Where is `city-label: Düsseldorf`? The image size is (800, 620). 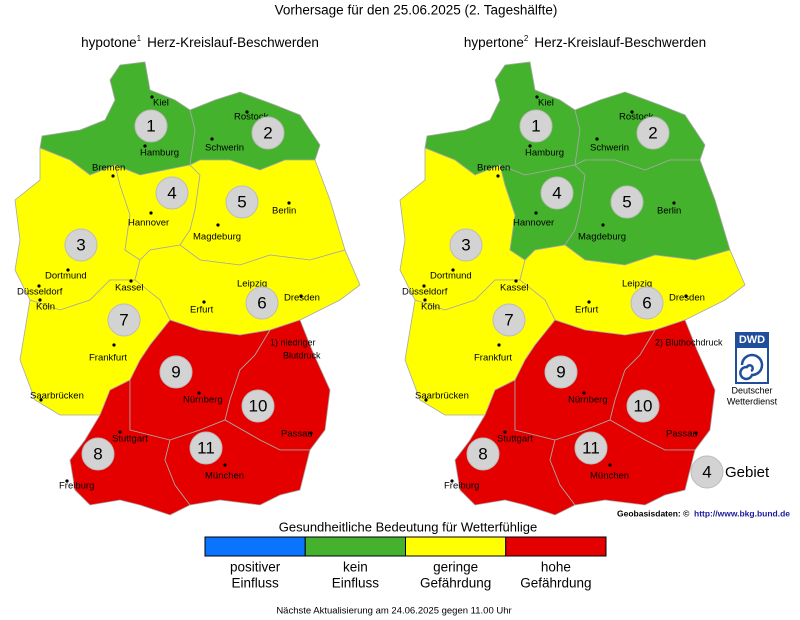 city-label: Düsseldorf is located at coordinates (40, 292).